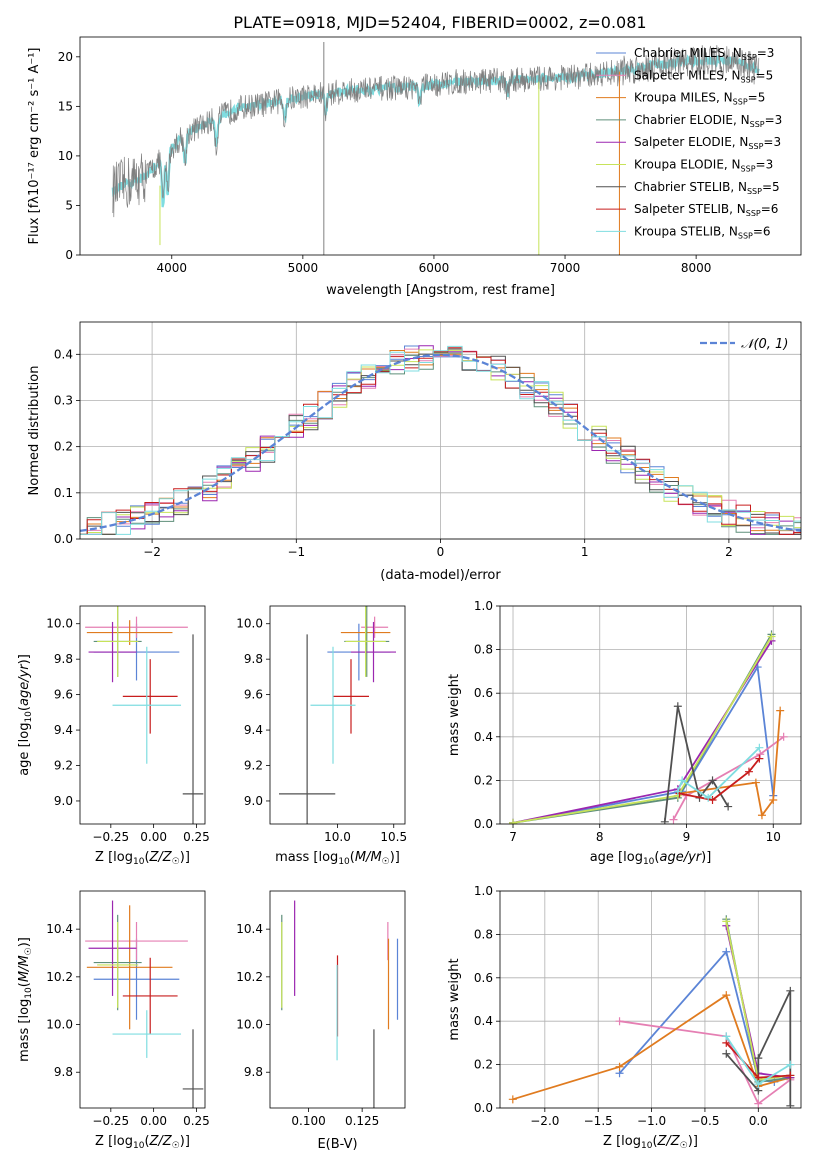 The image size is (819, 1170). I want to click on x-tick-label: 0.25, so click(196, 1121).